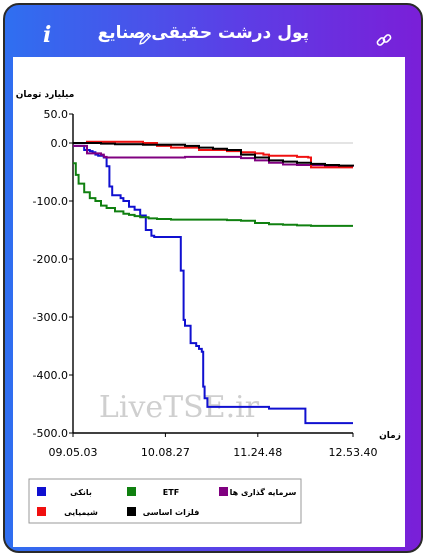 This screenshot has height=559, width=428. Describe the element at coordinates (203, 33) in the screenshot. I see `chart-title: پول درشت حقیقی صنایع` at that location.